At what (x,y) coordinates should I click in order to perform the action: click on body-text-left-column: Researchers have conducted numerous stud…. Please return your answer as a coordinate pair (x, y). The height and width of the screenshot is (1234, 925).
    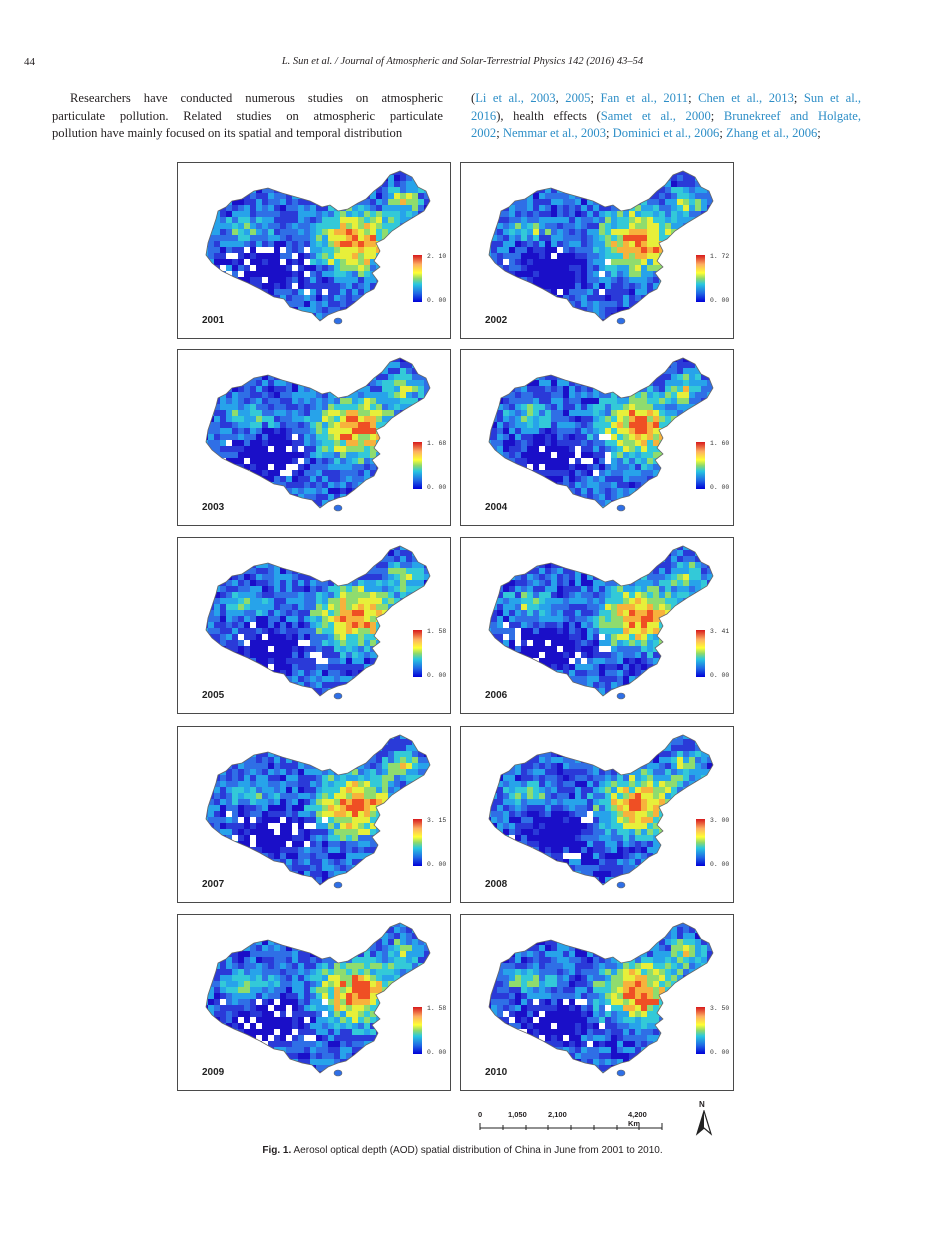
    Looking at the image, I should click on (247, 116).